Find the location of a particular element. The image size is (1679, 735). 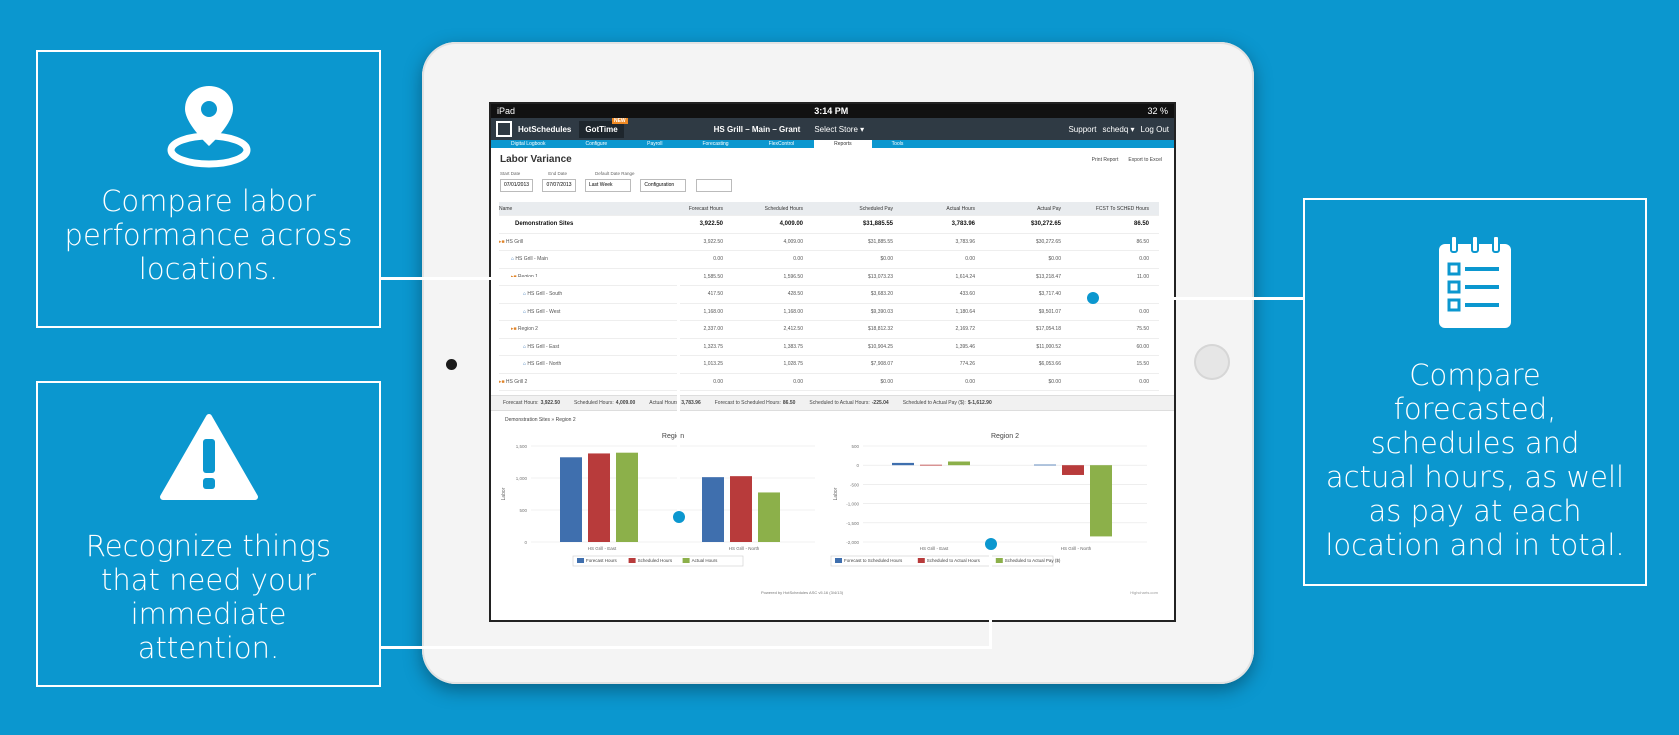

map-pin-icon is located at coordinates (208, 127).